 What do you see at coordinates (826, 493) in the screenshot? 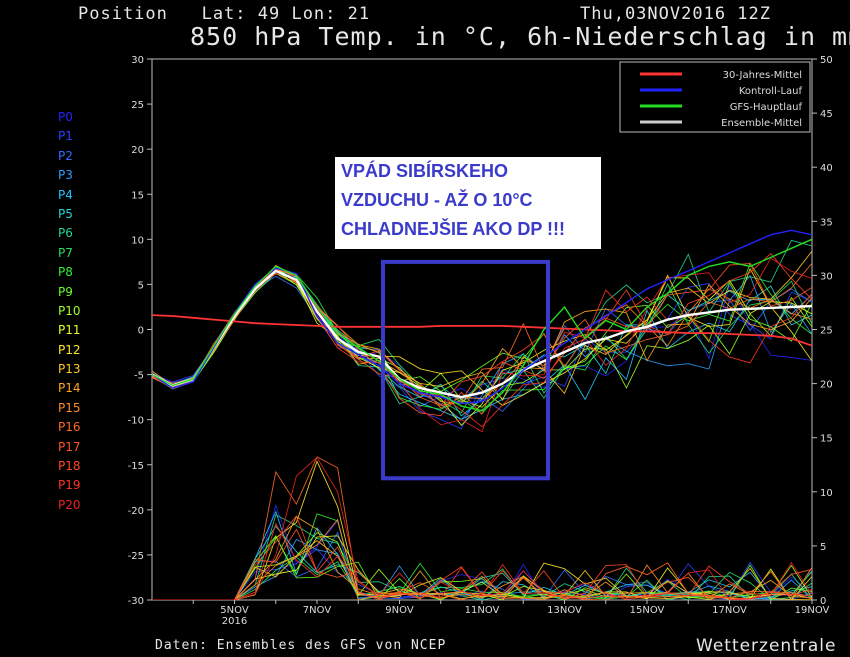
I see `y-right-tick-label: 10` at bounding box center [826, 493].